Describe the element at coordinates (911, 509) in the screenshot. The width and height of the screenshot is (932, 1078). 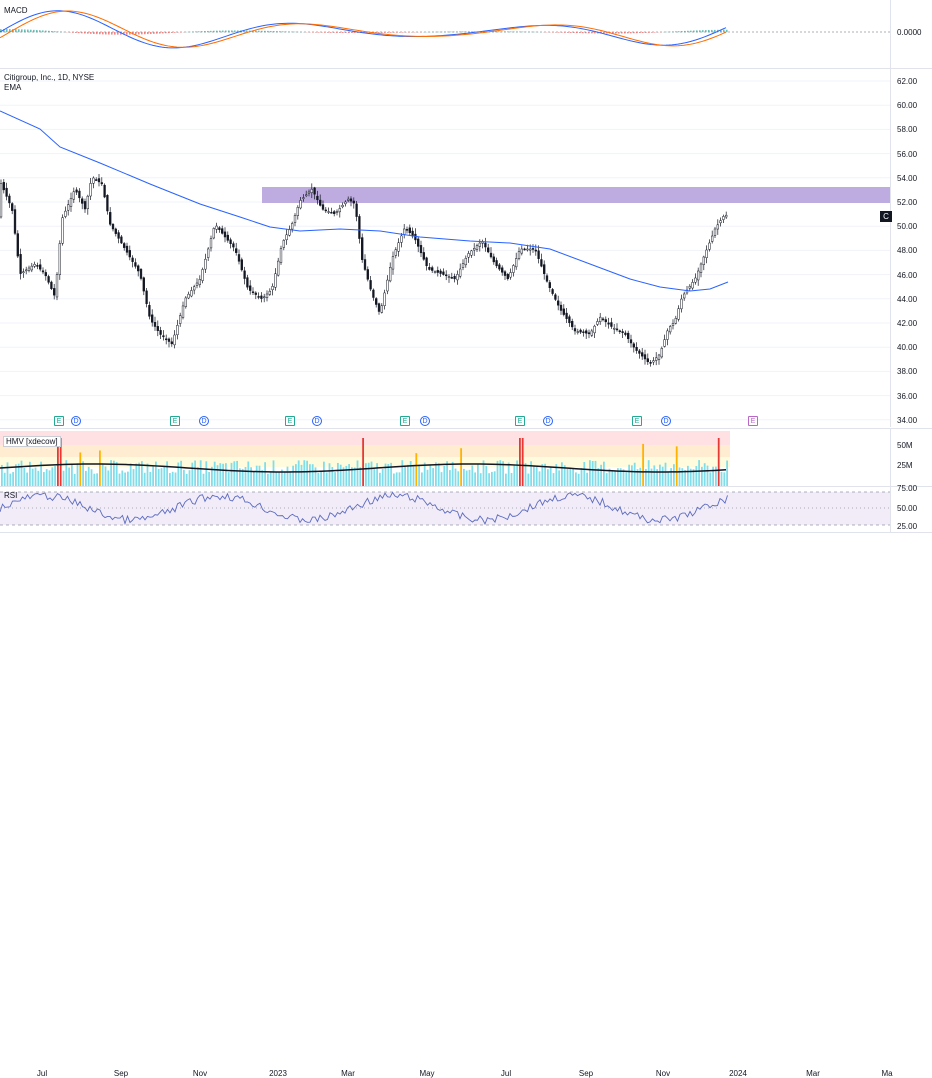
I see `rsi-axis: 75.00 50.00 25.00` at that location.